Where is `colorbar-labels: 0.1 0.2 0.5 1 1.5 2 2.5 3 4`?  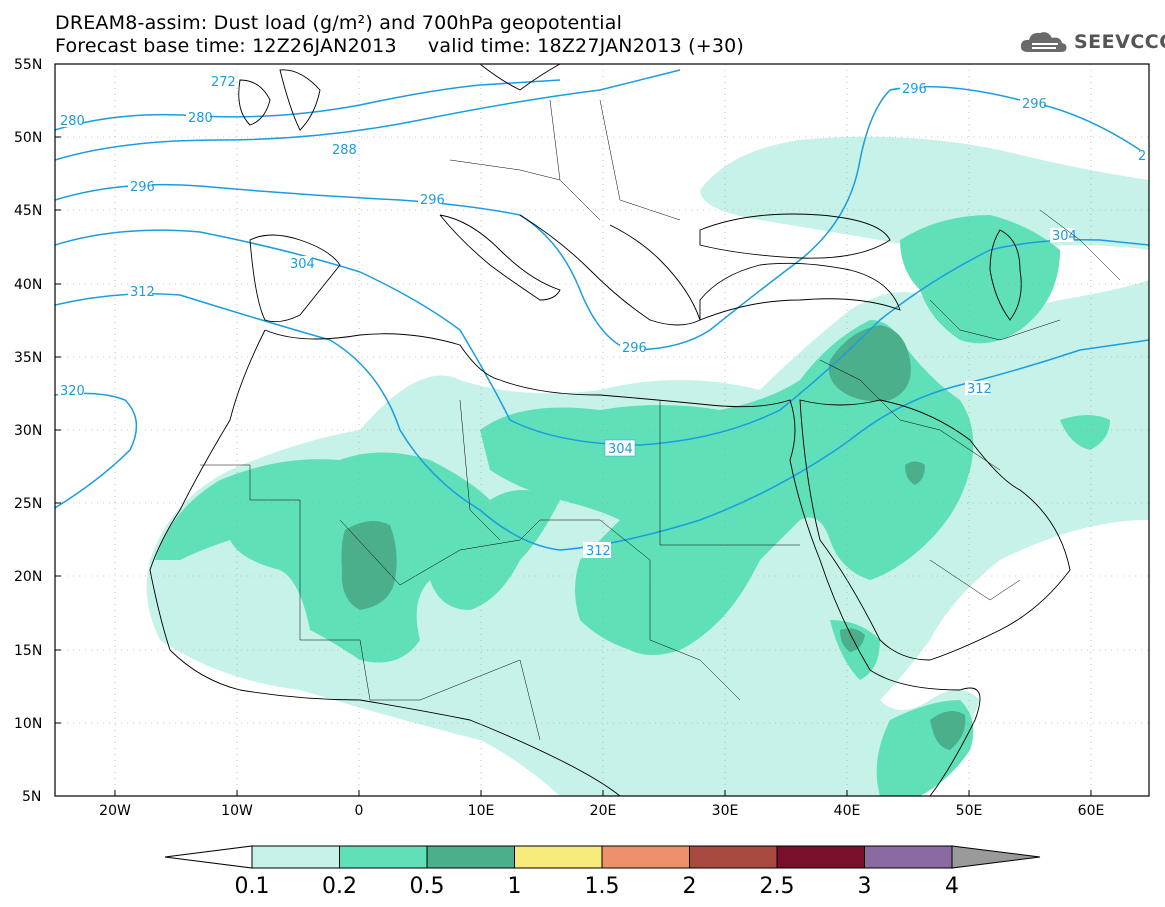
colorbar-labels: 0.1 0.2 0.5 1 1.5 2 2.5 3 4 is located at coordinates (597, 886).